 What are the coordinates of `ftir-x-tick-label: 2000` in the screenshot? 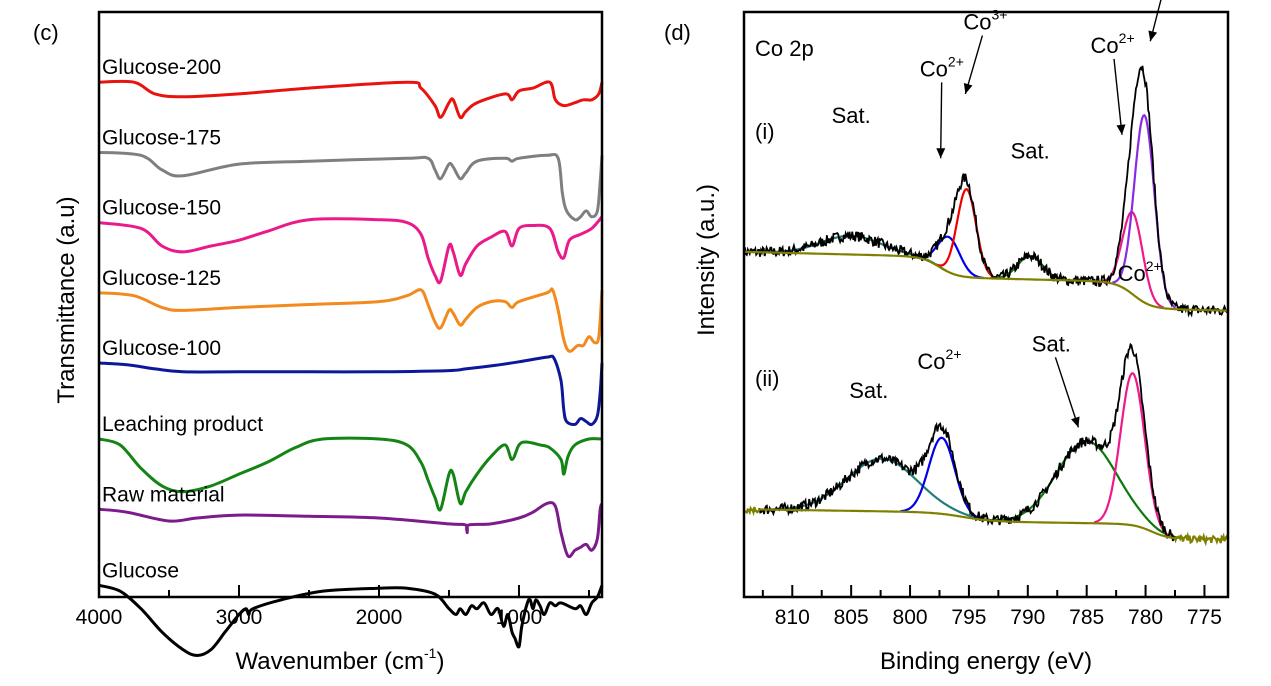 It's located at (379, 617).